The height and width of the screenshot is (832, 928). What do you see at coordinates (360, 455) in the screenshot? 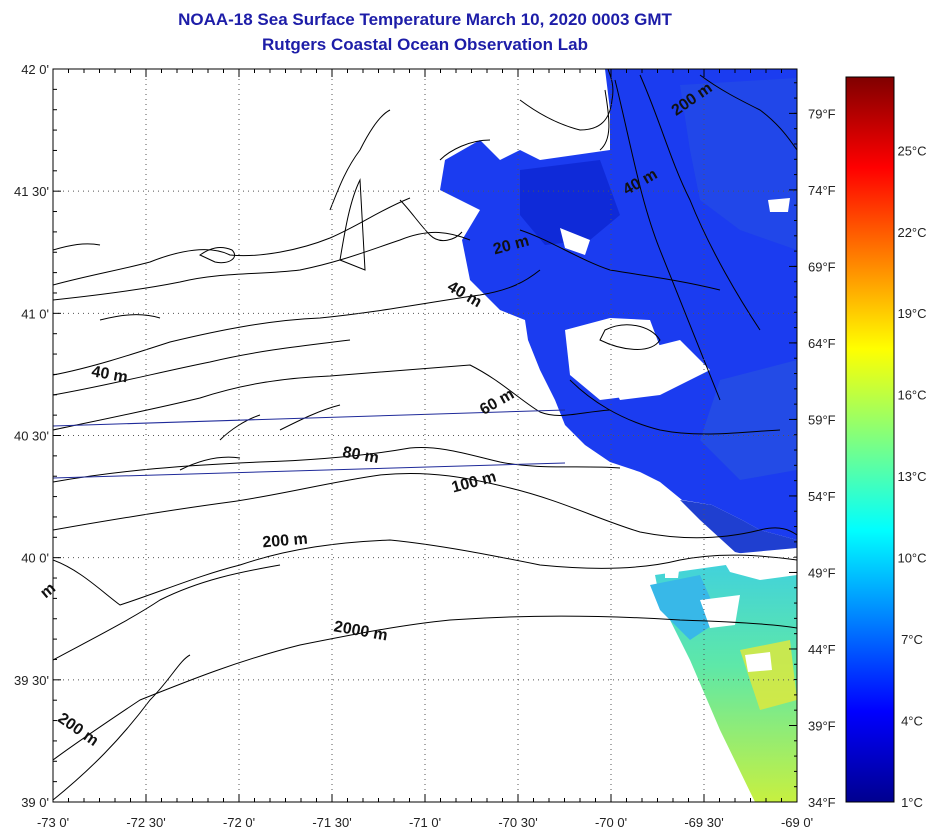
I see `depth-contour-label: 80 m` at bounding box center [360, 455].